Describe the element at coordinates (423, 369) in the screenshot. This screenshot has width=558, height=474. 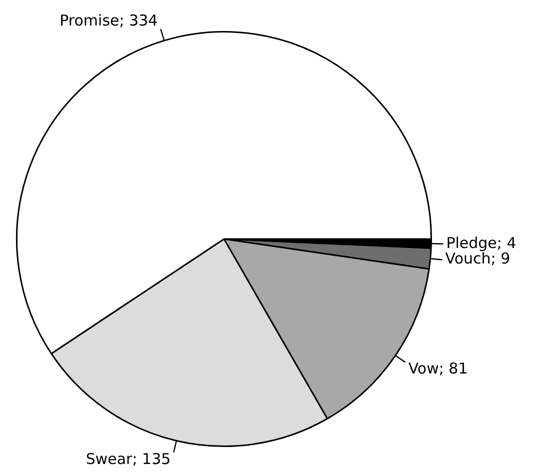
I see `slice-label: Vow` at that location.